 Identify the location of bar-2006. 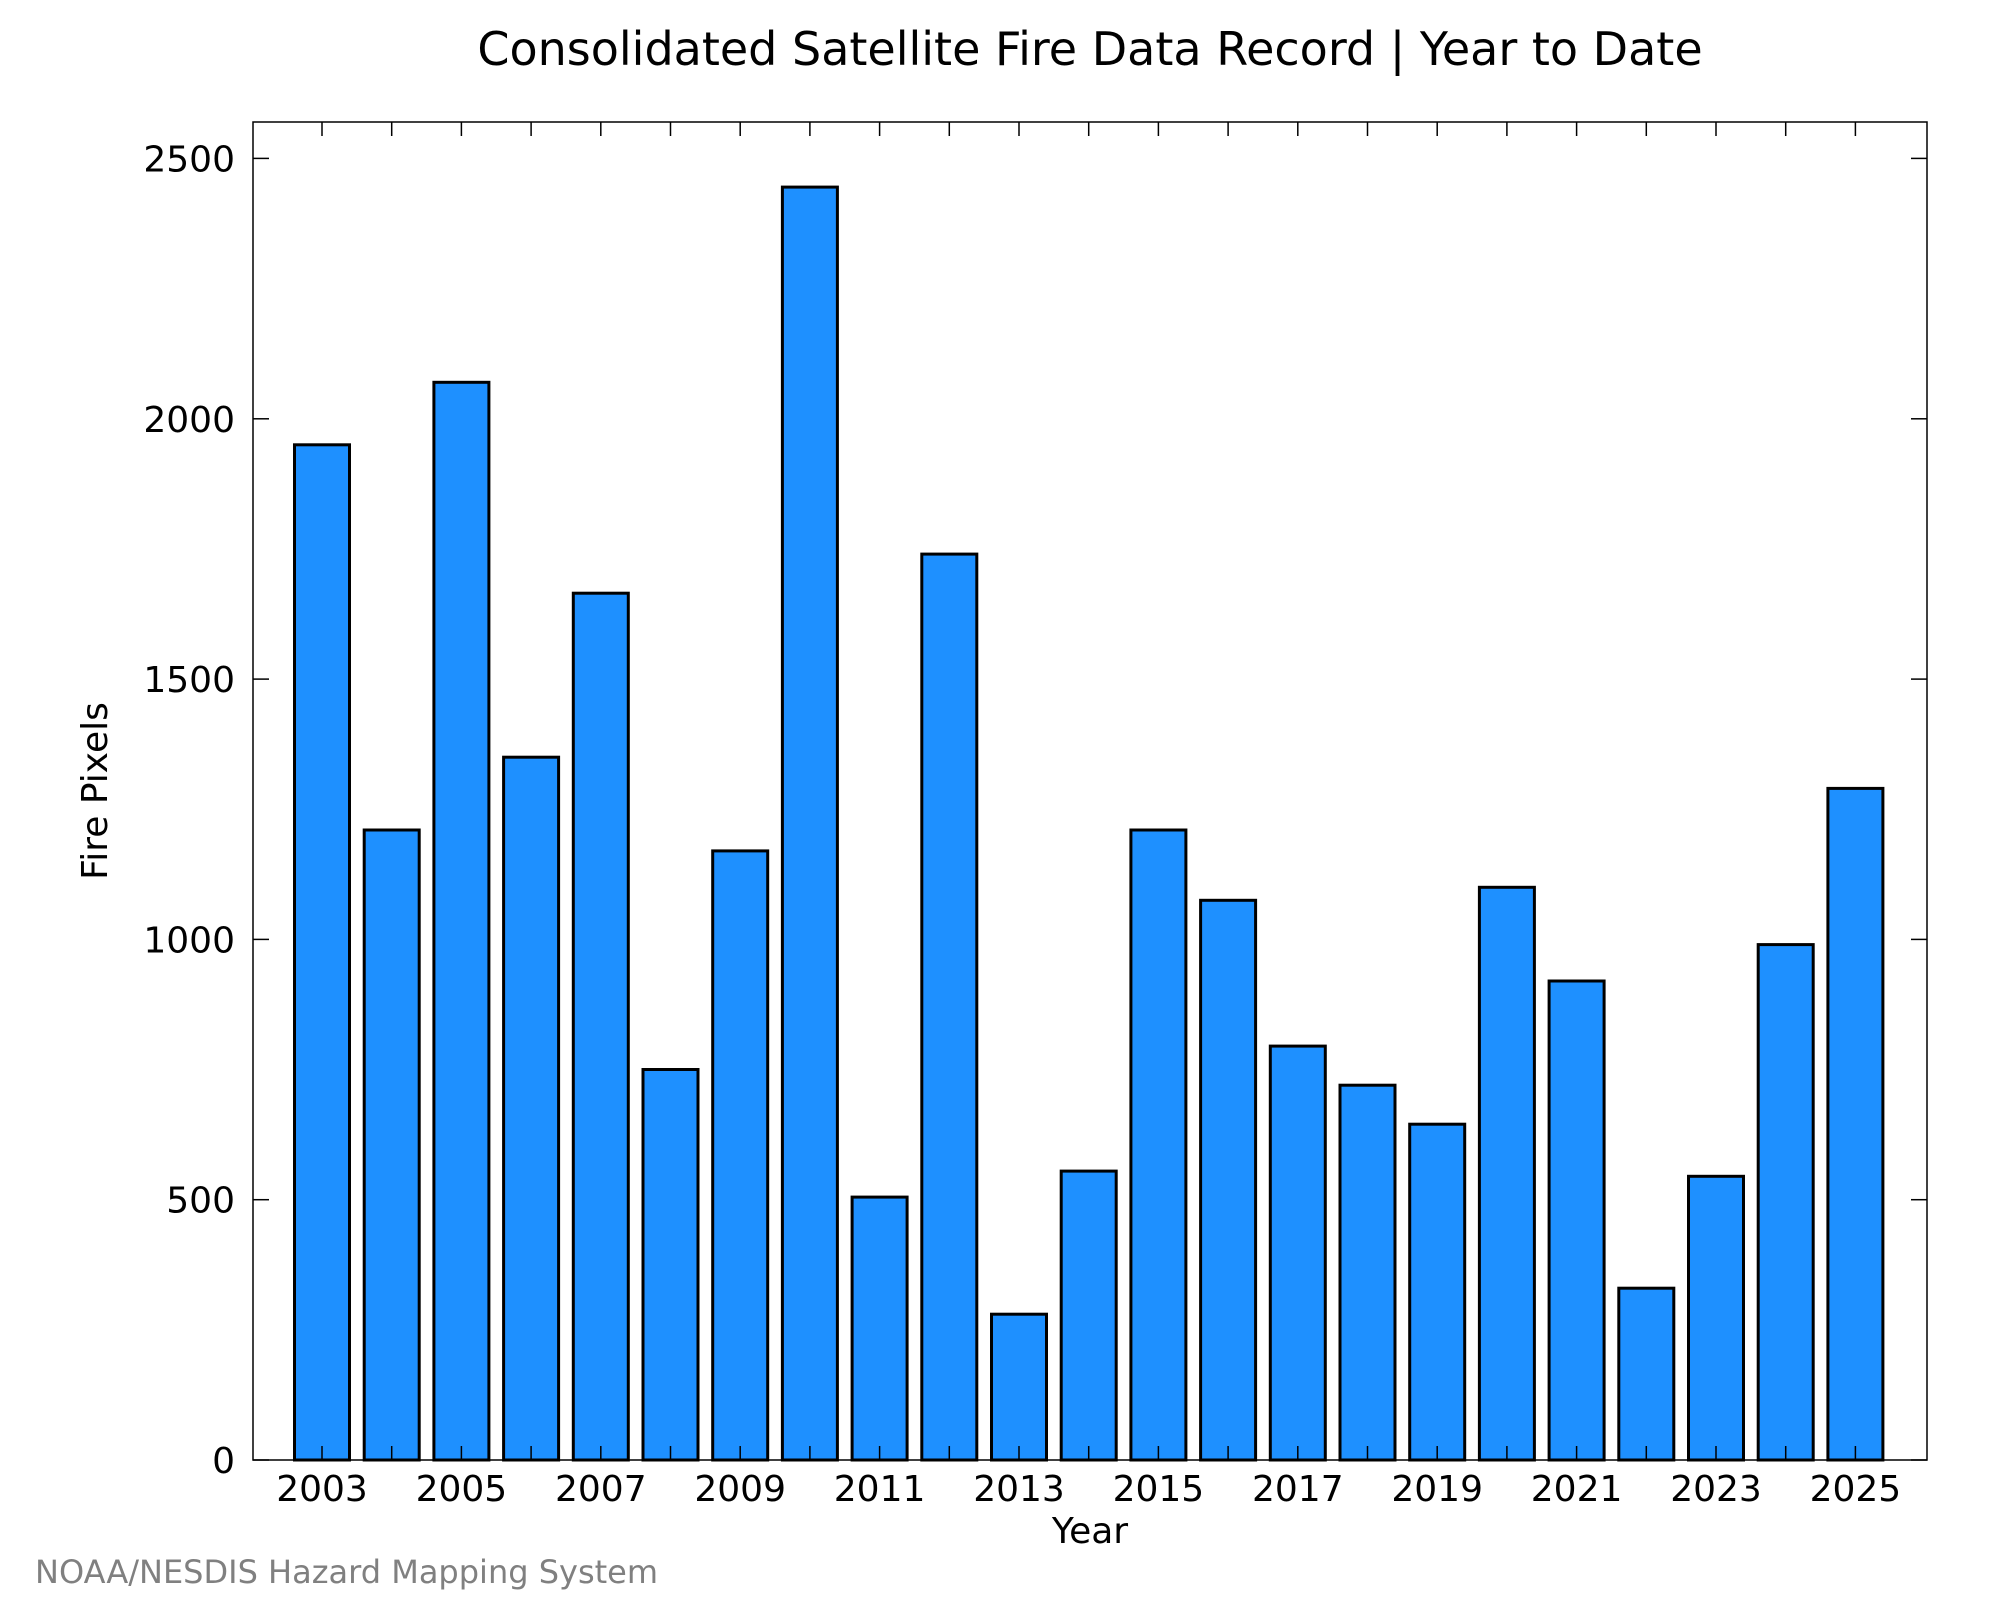
(531, 1108).